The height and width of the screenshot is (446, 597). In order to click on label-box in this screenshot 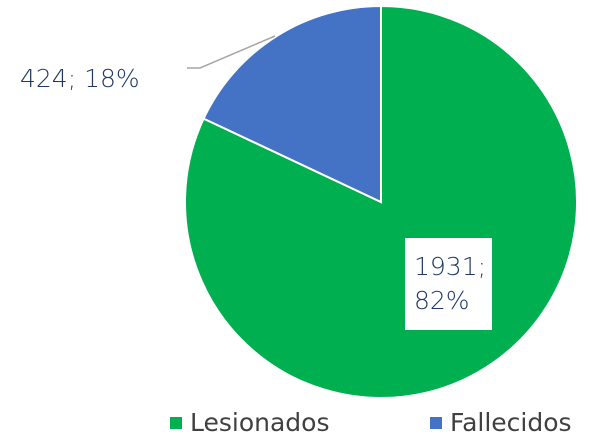, I will do `click(448, 284)`.